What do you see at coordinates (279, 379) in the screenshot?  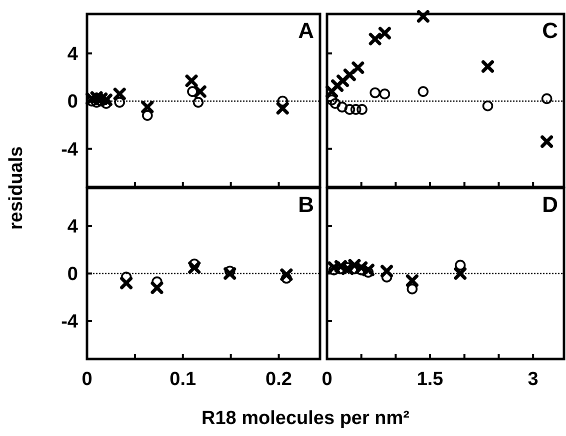 I see `x-tick-label: 0.2` at bounding box center [279, 379].